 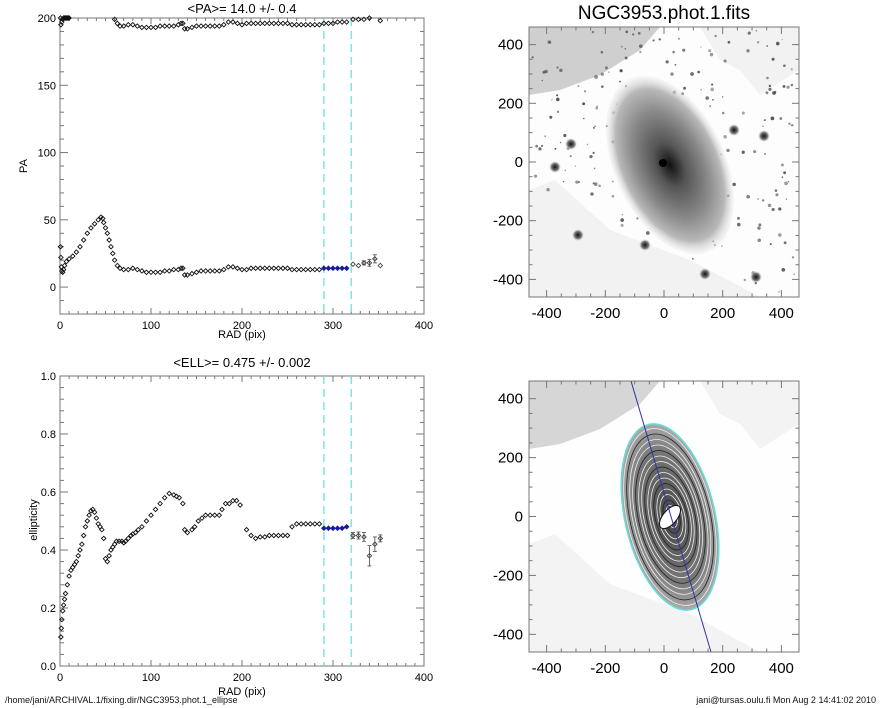 What do you see at coordinates (60, 678) in the screenshot?
I see `x-tick-label: 0` at bounding box center [60, 678].